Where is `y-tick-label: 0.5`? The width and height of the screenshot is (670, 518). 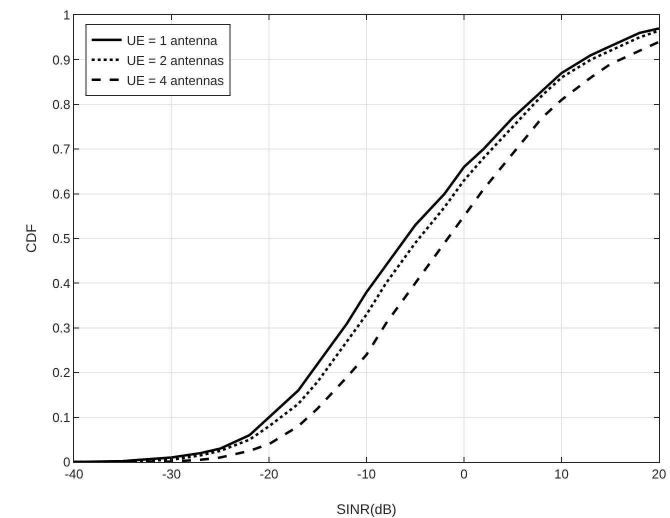
y-tick-label: 0.5 is located at coordinates (61, 238).